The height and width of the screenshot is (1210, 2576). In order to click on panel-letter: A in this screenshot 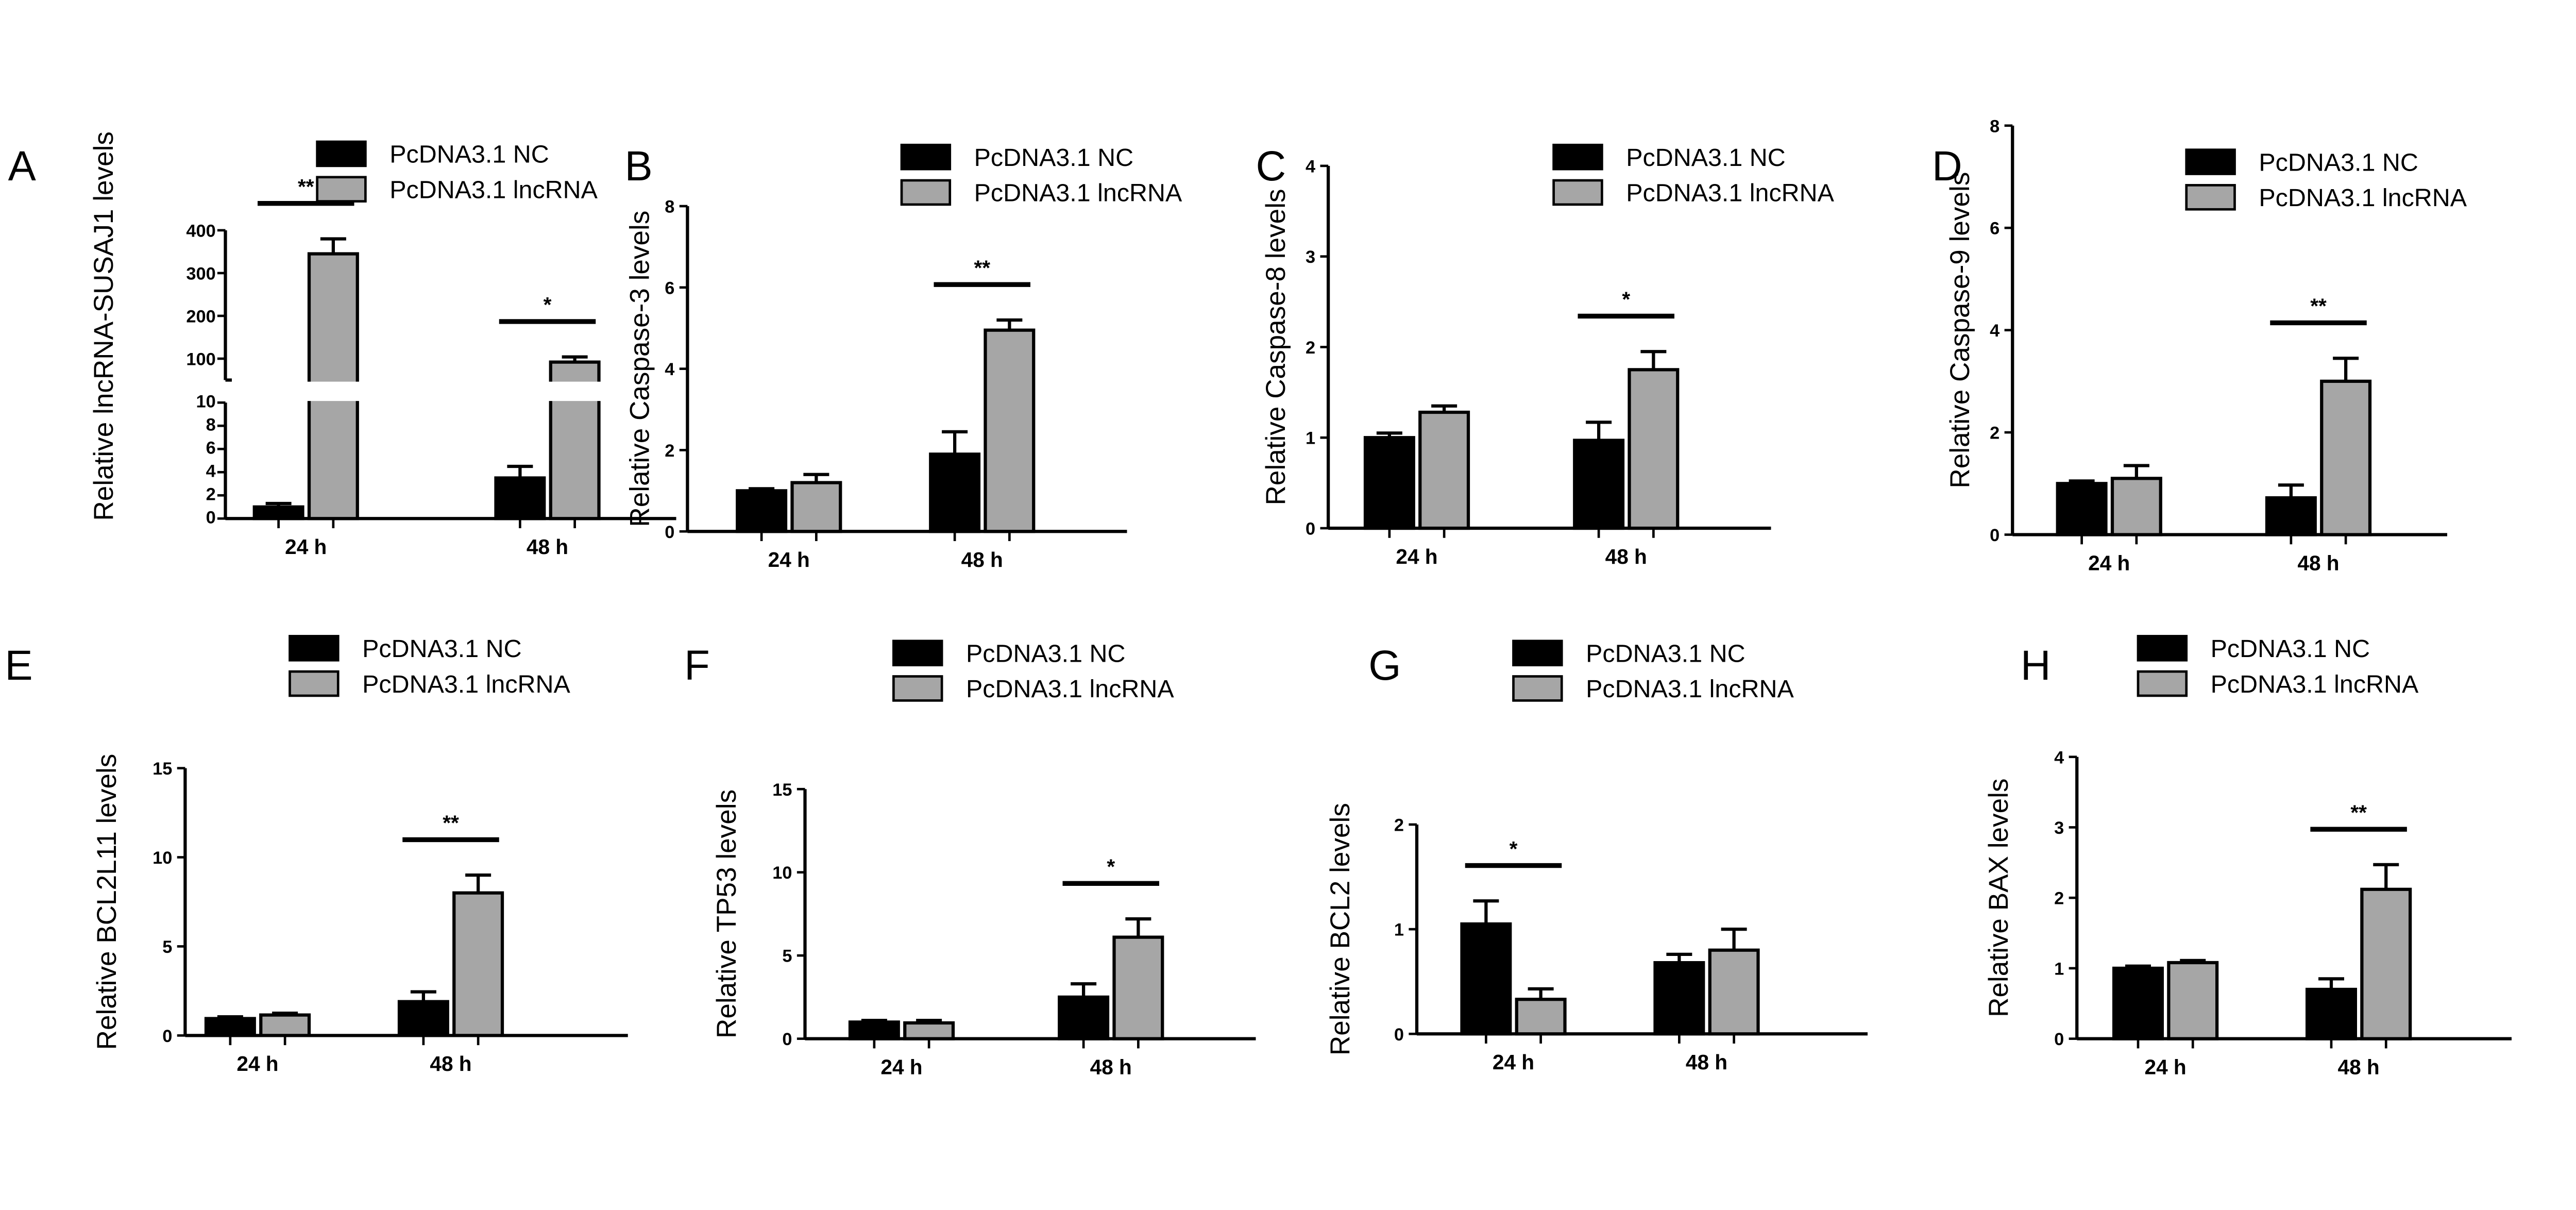, I will do `click(22, 166)`.